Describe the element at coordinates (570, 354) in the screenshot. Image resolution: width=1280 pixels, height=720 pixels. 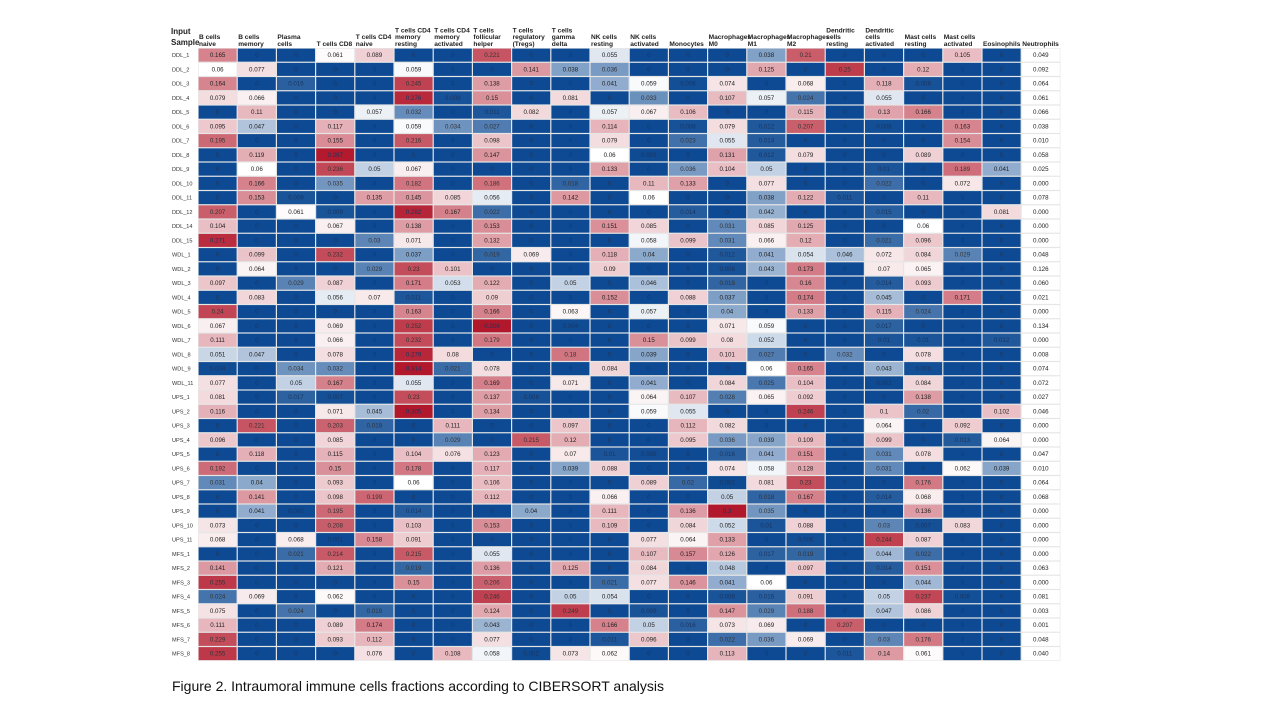
I see `cell-value-WDL_8-9: 0.18` at that location.